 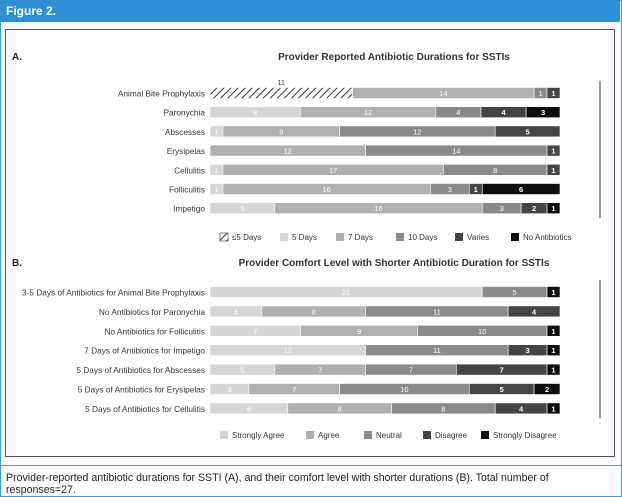 I want to click on legend-label: Agree, so click(x=329, y=435).